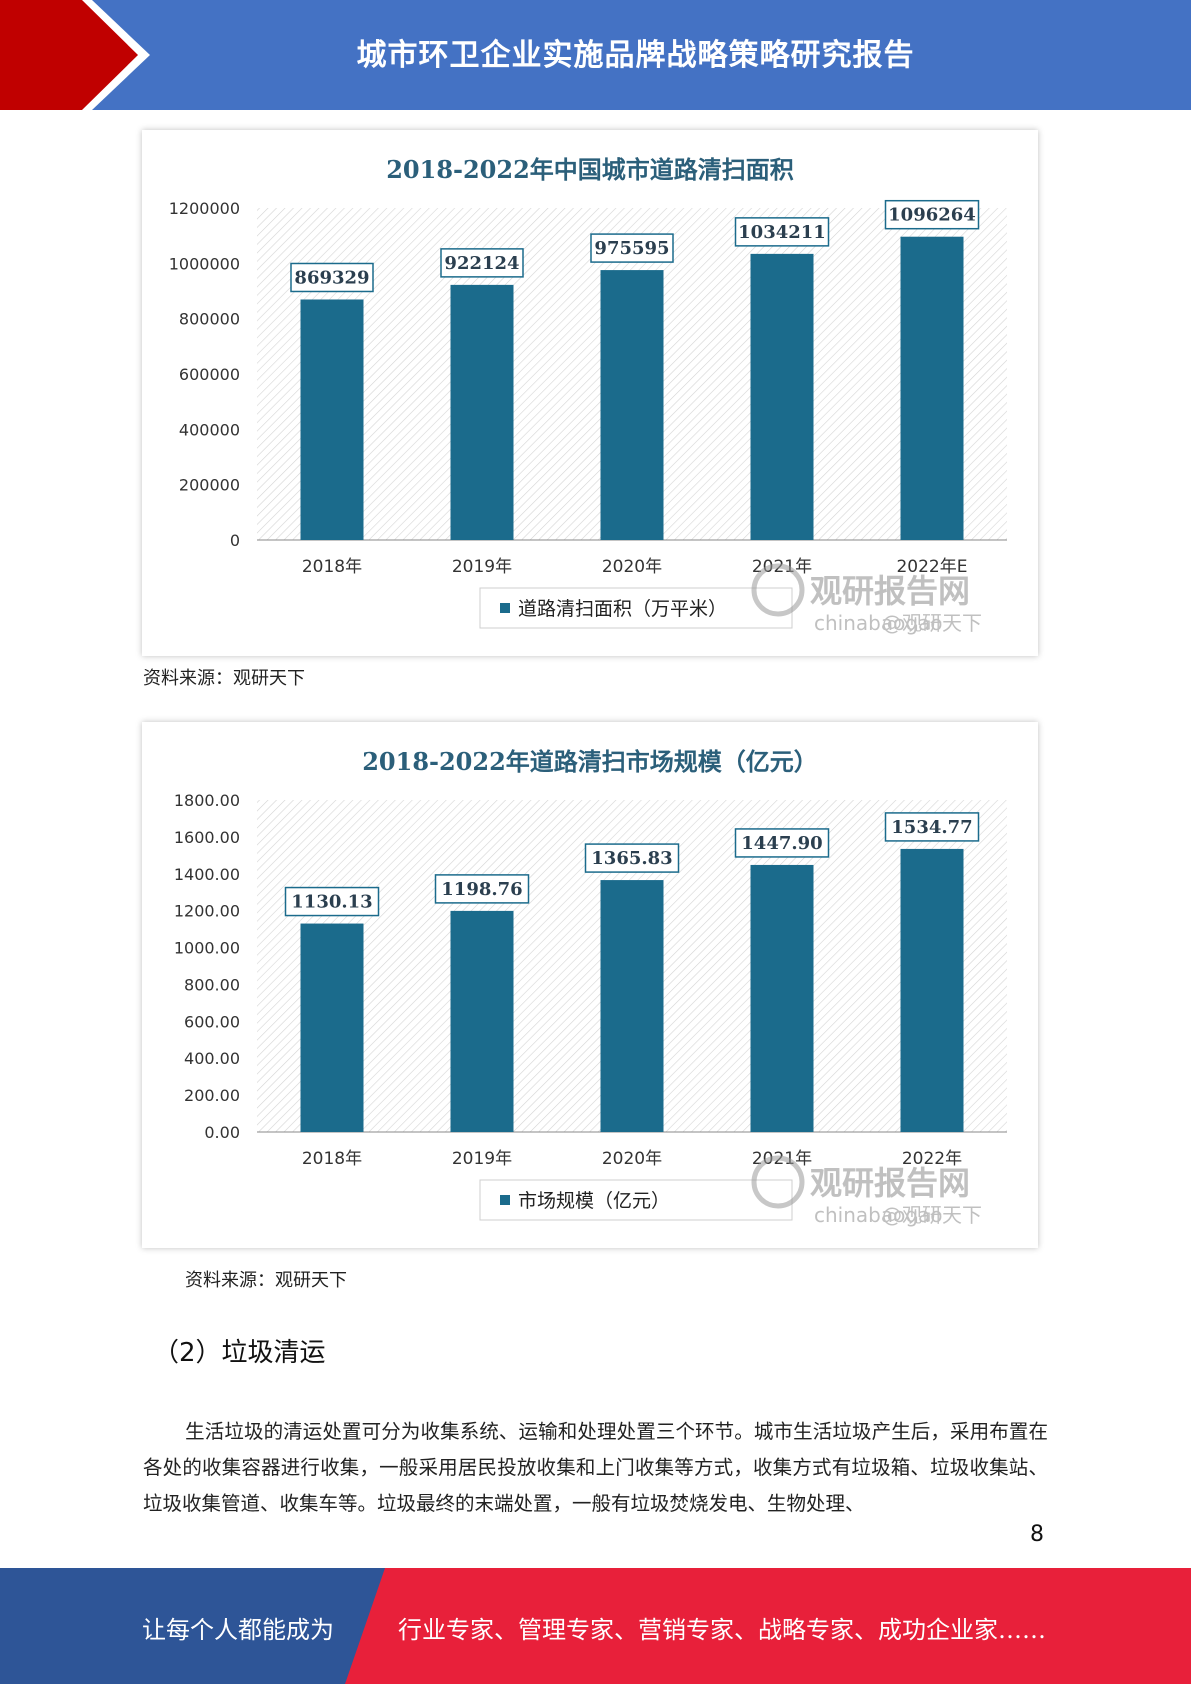  What do you see at coordinates (590, 169) in the screenshot?
I see `chart-title: 2018-2022年中国城市道路清扫面积` at bounding box center [590, 169].